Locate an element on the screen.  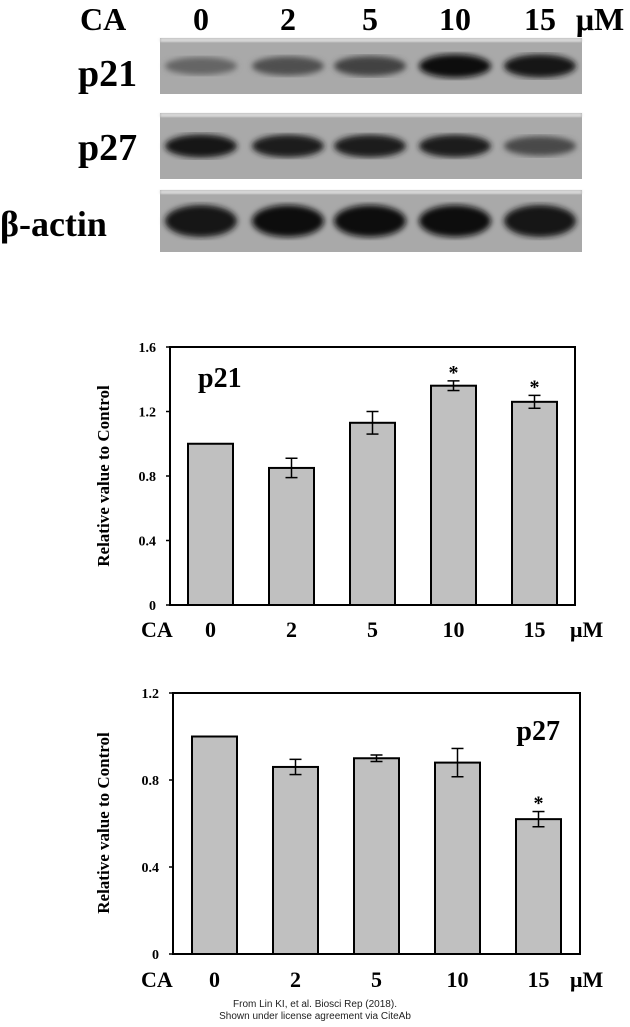
blot-lane-label: 15 is located at coordinates (540, 19).